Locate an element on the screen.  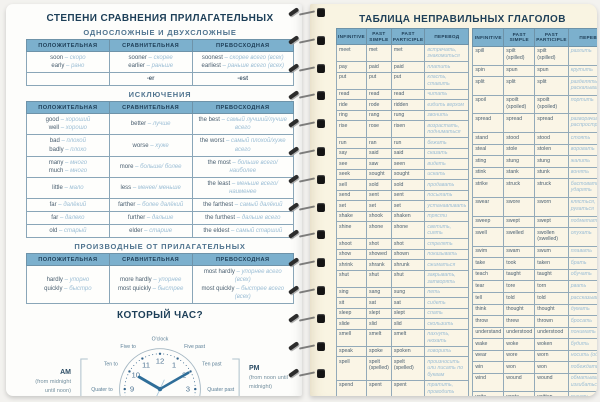
verb-row: seek sought sought искать is located at coordinates (403, 174).